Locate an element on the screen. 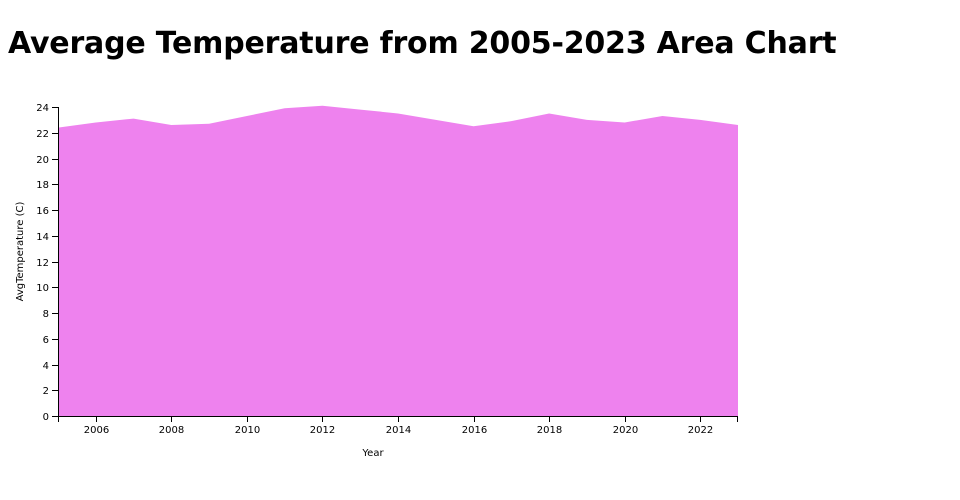 The height and width of the screenshot is (500, 960). x-tick-label: 2018 is located at coordinates (549, 430).